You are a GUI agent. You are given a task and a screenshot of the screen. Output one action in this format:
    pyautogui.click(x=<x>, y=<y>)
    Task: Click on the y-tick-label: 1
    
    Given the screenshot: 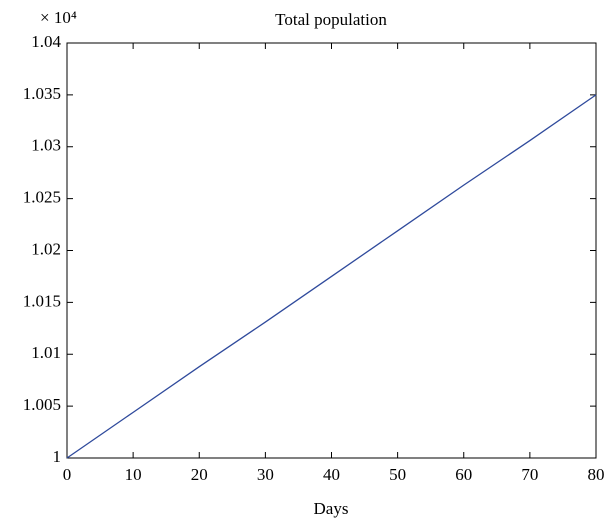 What is the action you would take?
    pyautogui.click(x=57, y=456)
    